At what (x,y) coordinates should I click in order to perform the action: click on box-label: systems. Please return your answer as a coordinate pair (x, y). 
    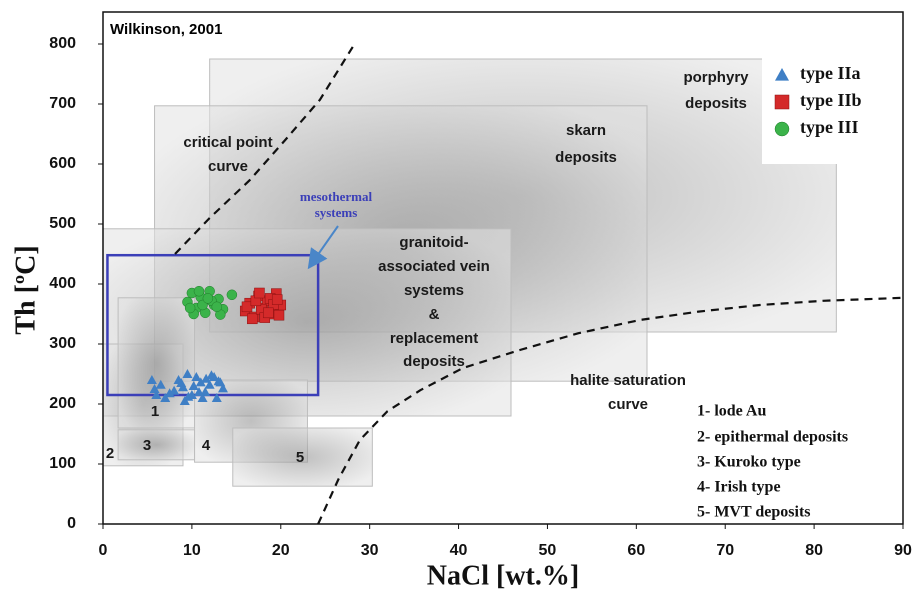
    Looking at the image, I should click on (336, 212).